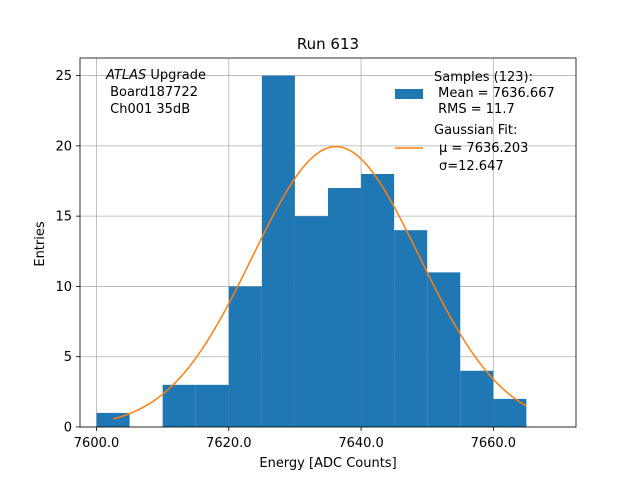 The width and height of the screenshot is (640, 480). I want to click on y-tick-label: 0, so click(68, 428).